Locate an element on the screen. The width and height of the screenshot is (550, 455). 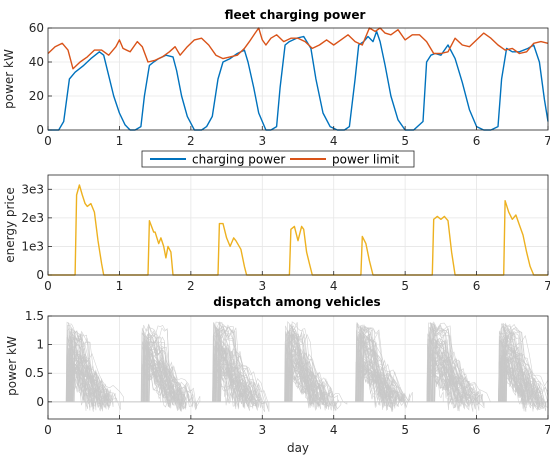
y-tick-label: 20 is located at coordinates (36, 96).